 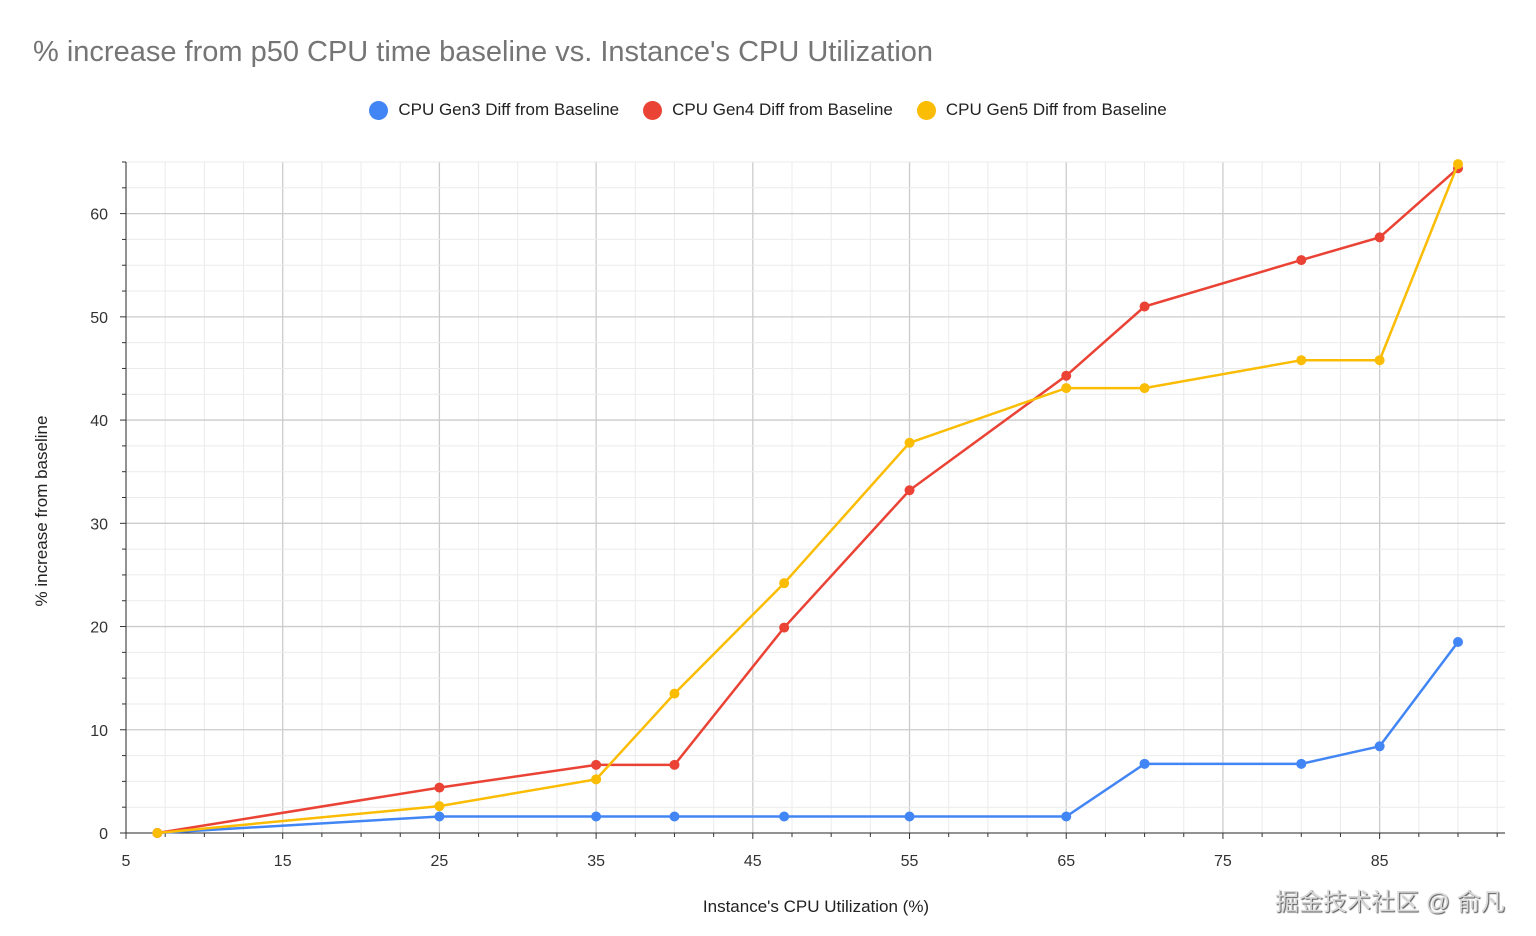 I want to click on legend-label: CPU Gen3 Diff from Baseline, so click(x=509, y=109).